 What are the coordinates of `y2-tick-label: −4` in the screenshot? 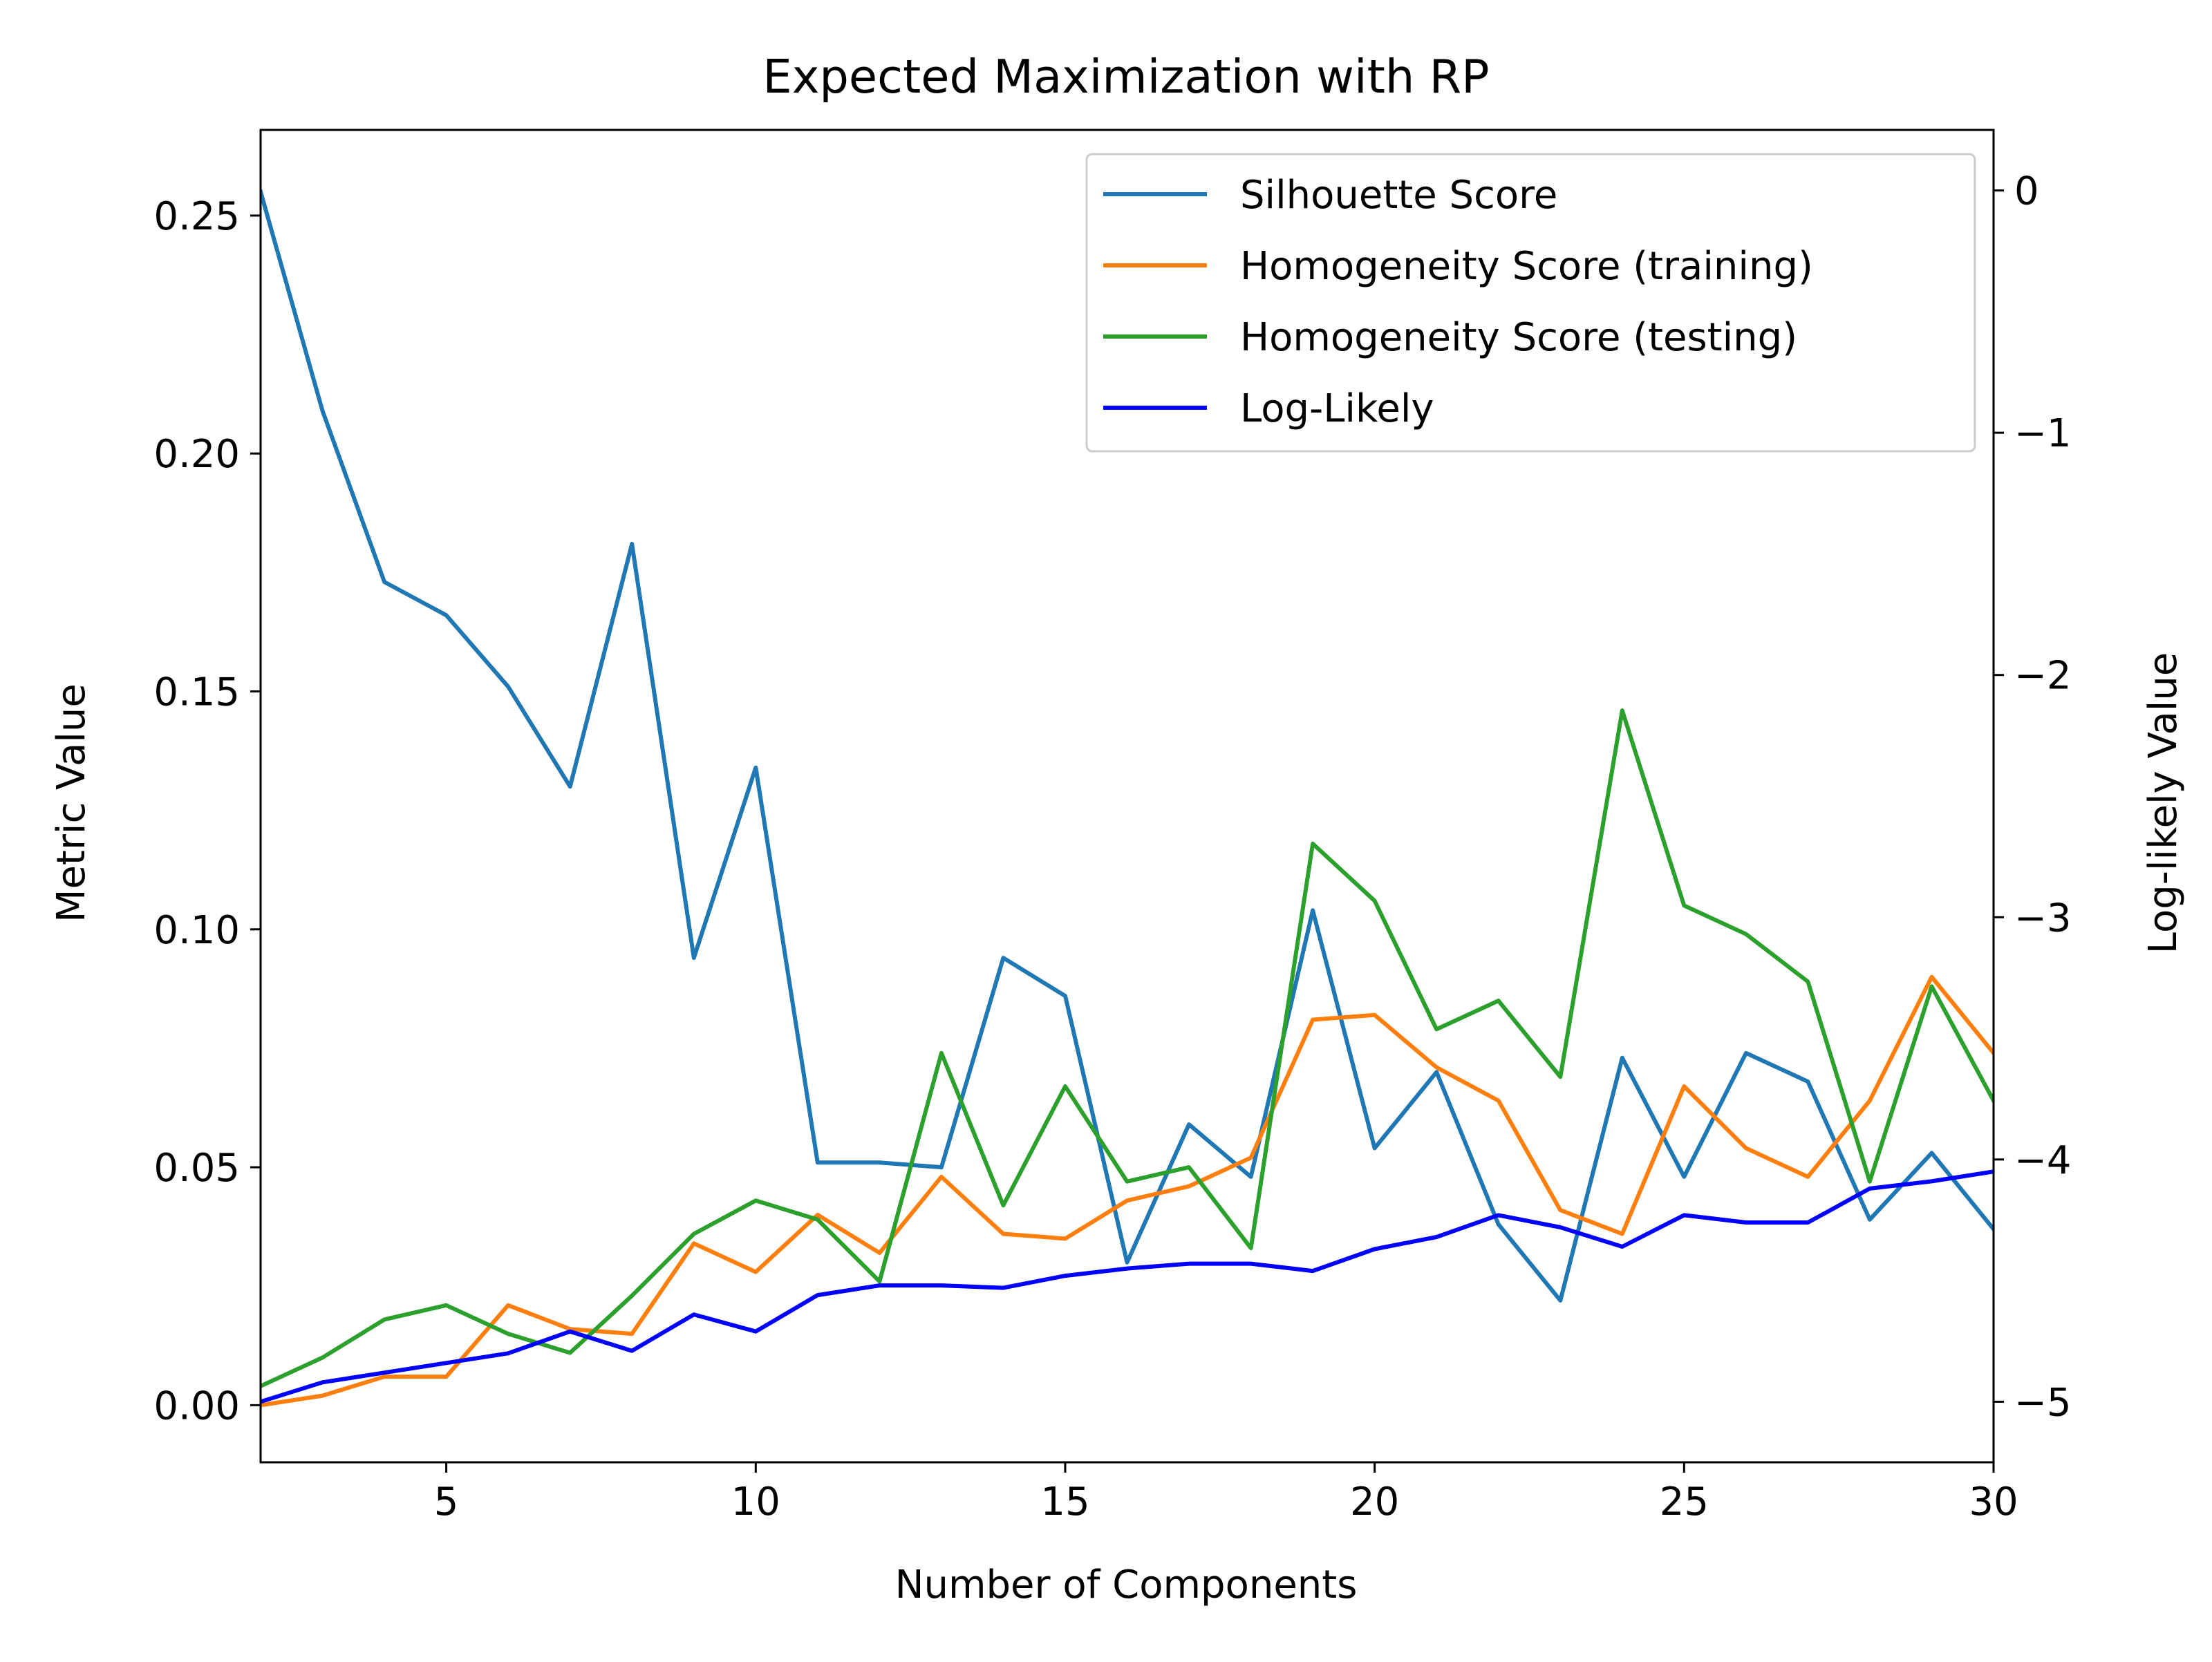 It's located at (2043, 1160).